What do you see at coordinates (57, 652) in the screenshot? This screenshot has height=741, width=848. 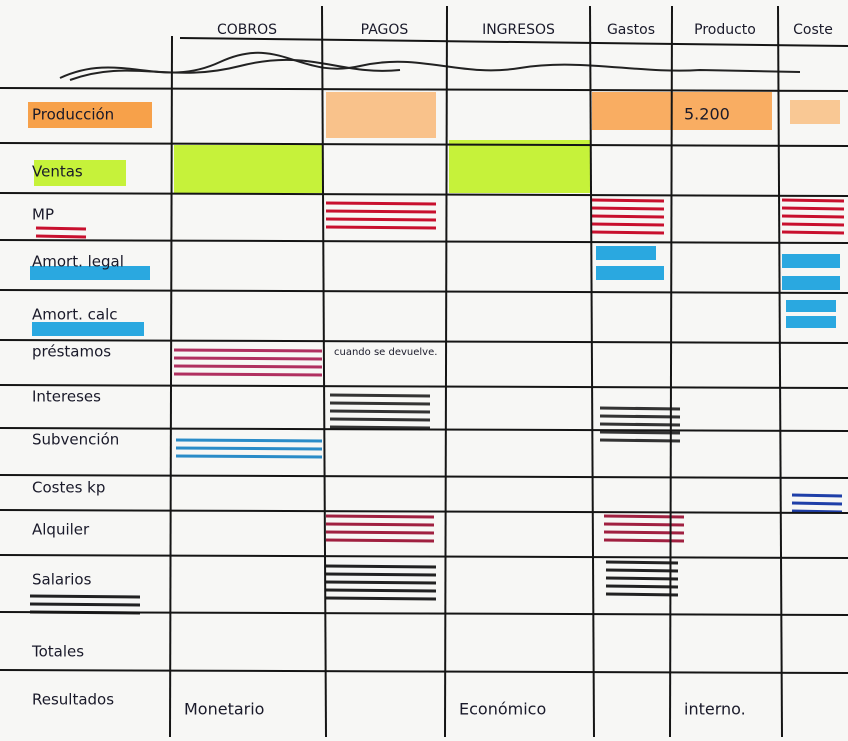 I see `row-label: Totales` at bounding box center [57, 652].